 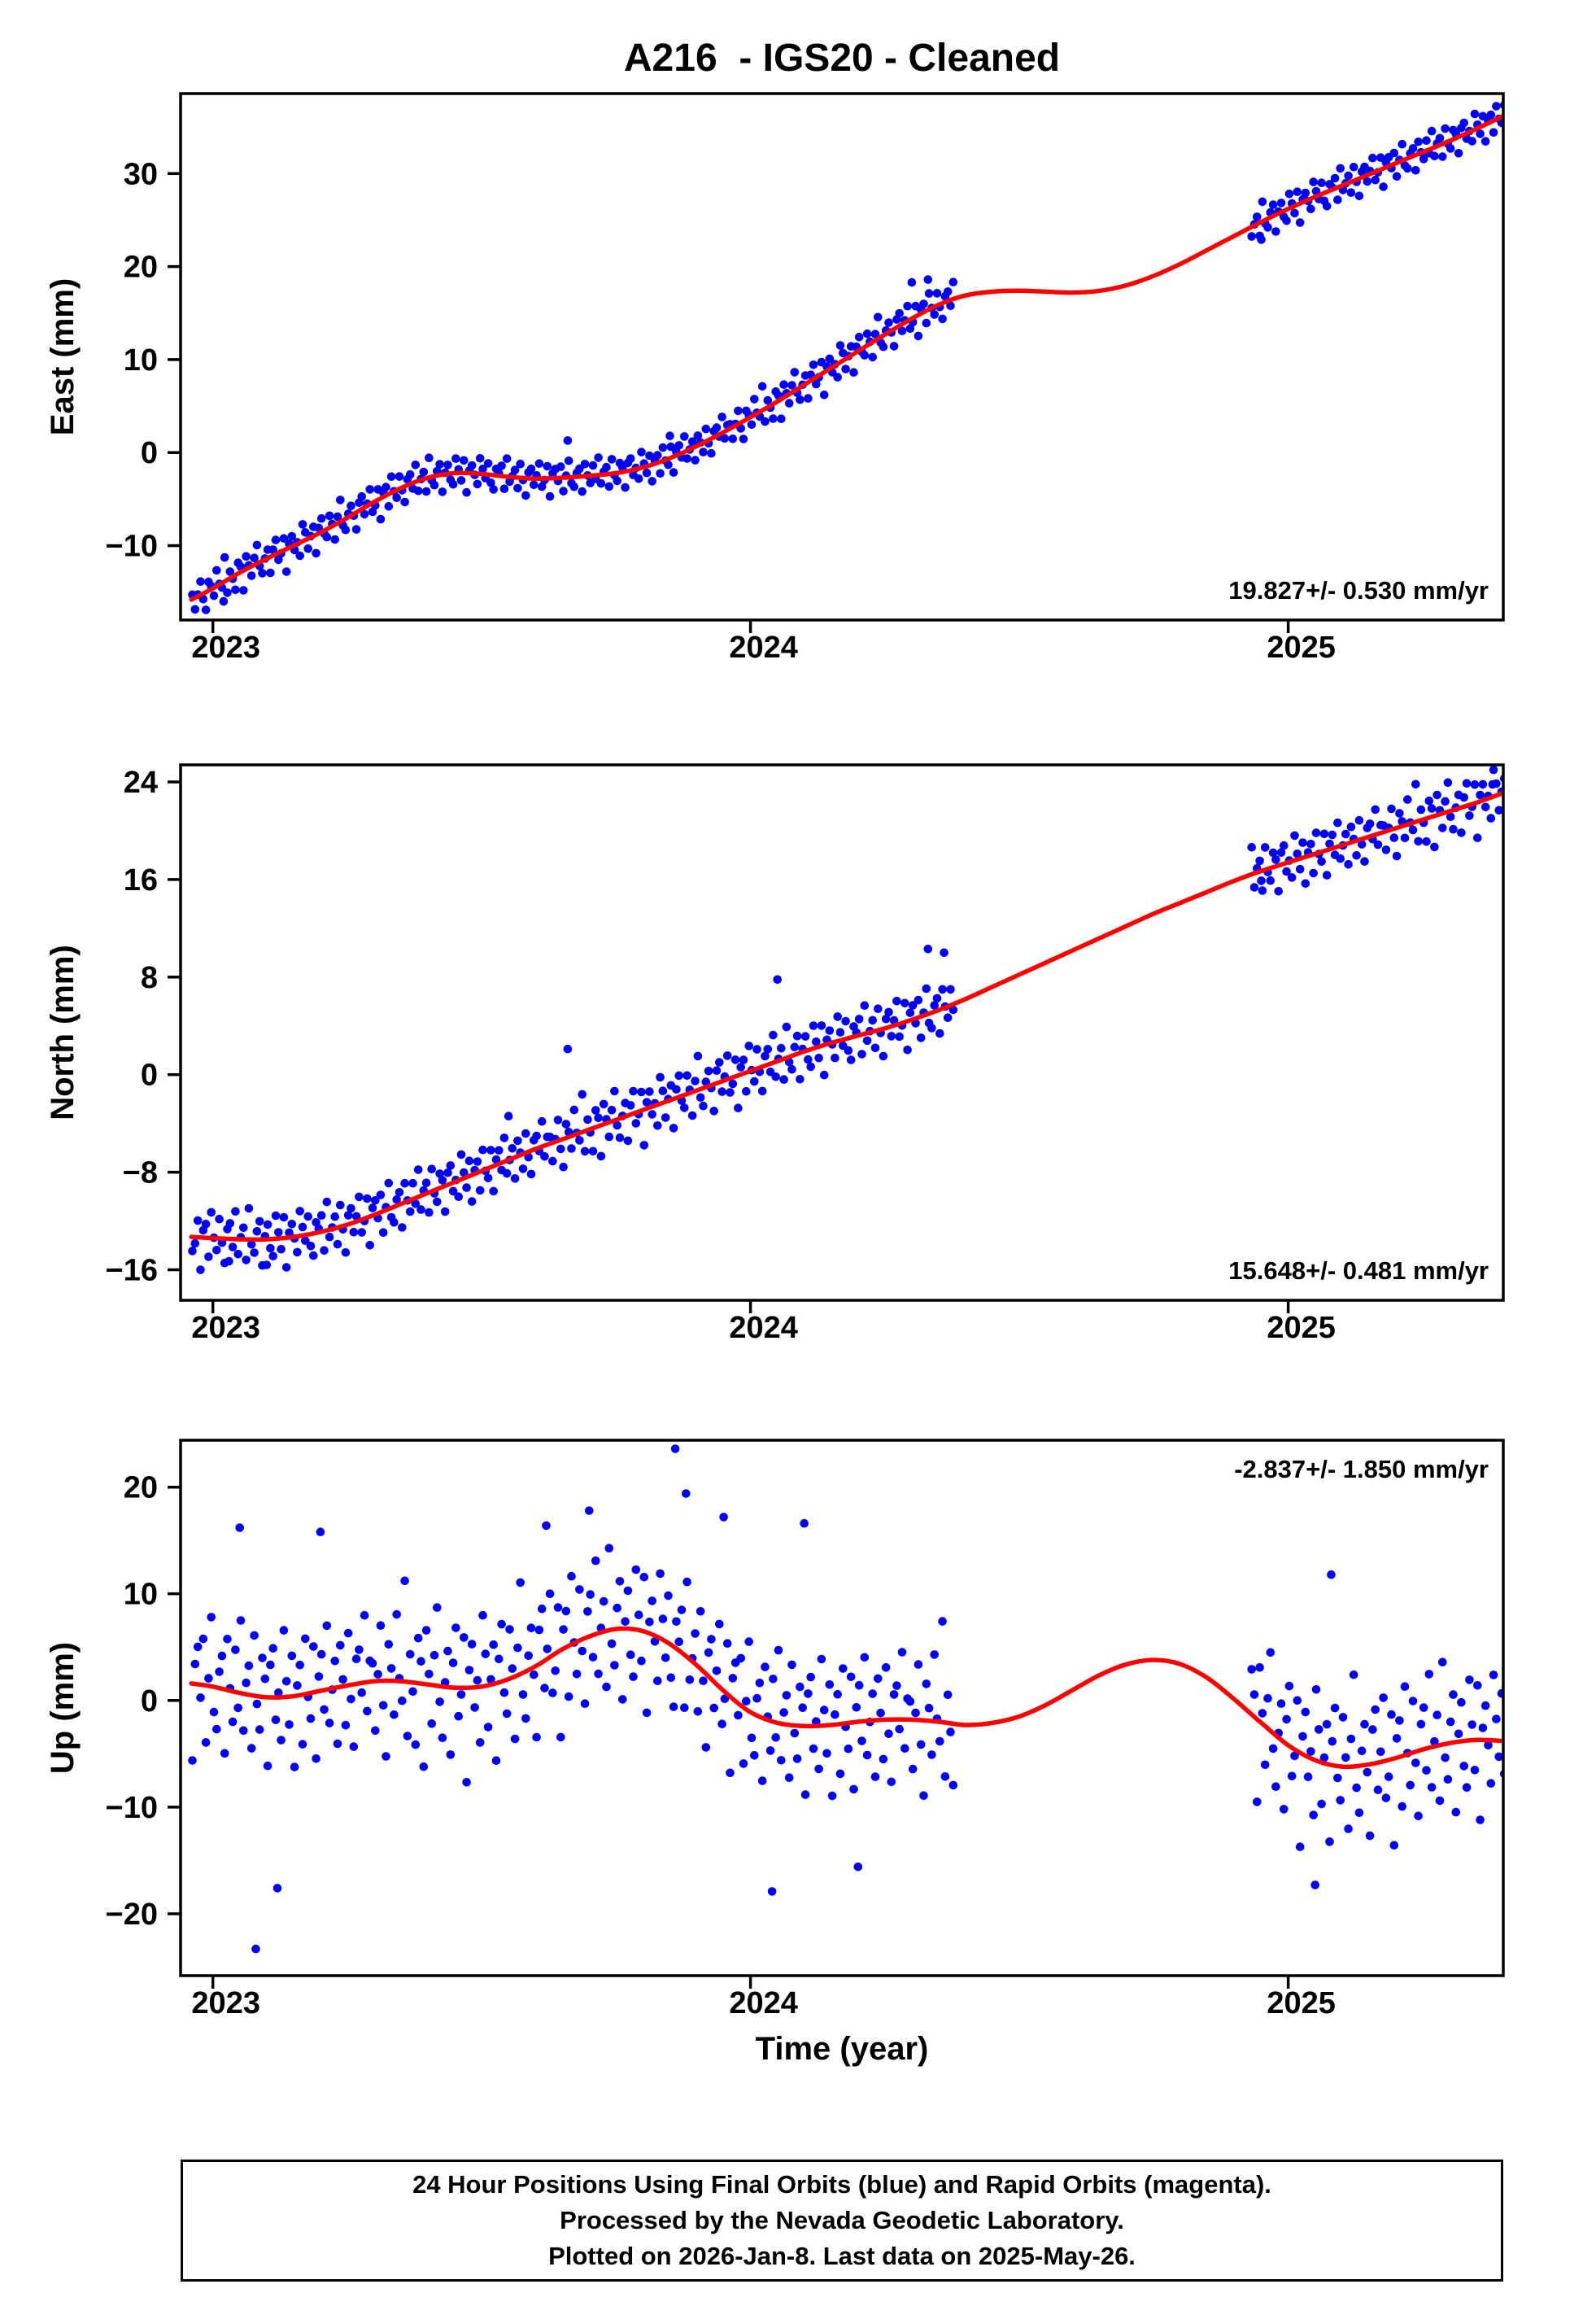 What do you see at coordinates (132, 1271) in the screenshot?
I see `svg-text: −16` at bounding box center [132, 1271].